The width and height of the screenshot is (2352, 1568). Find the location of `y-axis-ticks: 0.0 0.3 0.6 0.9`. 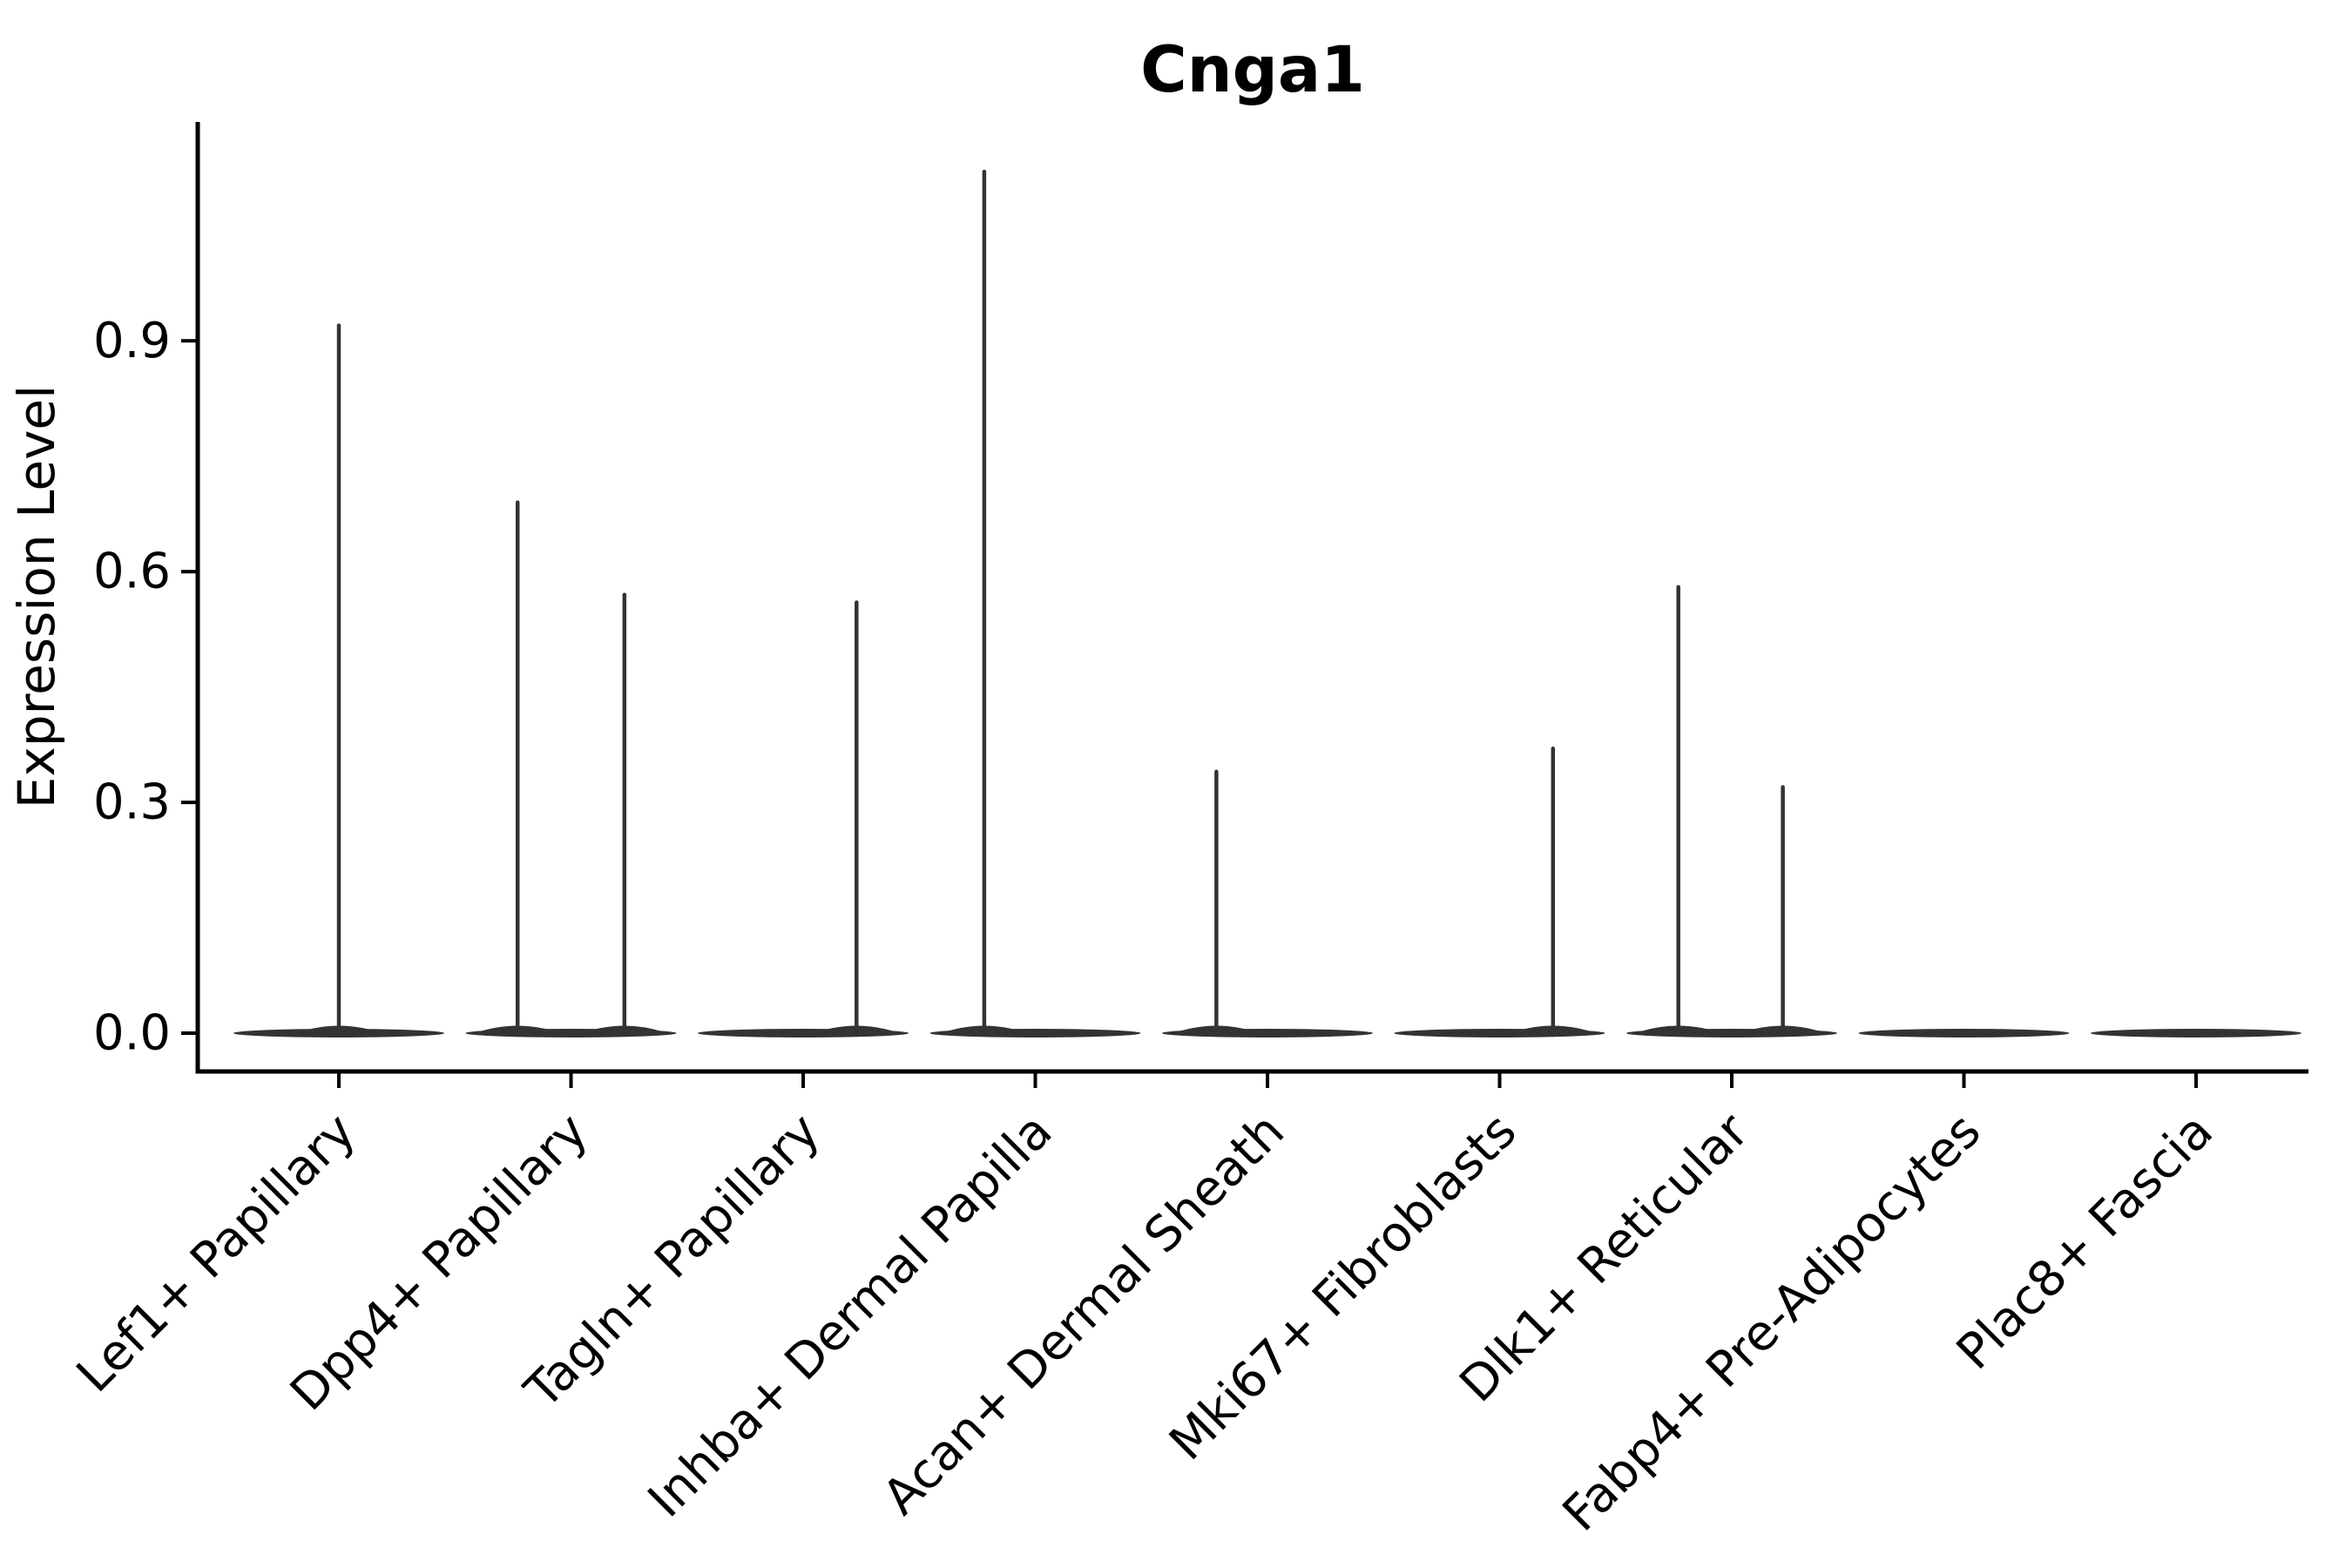

y-axis-ticks: 0.0 0.3 0.6 0.9 is located at coordinates (145, 687).